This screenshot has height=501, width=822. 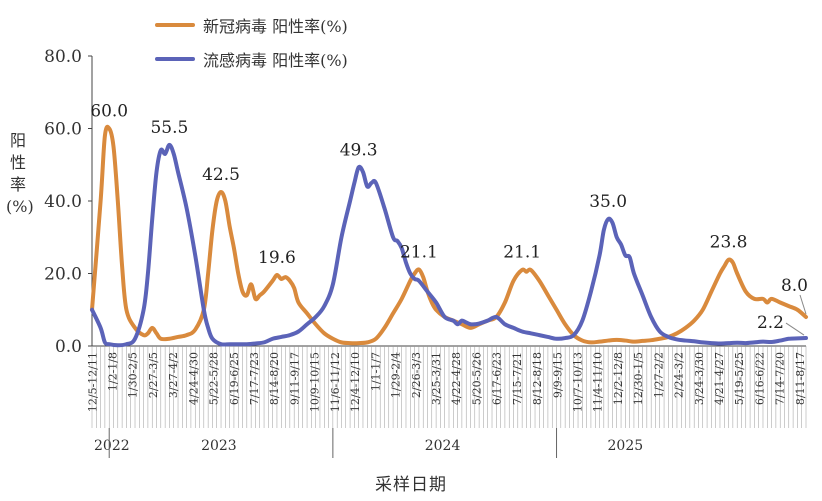 What do you see at coordinates (375, 371) in the screenshot?
I see `x-tick-label: 1/1-1/7` at bounding box center [375, 371].